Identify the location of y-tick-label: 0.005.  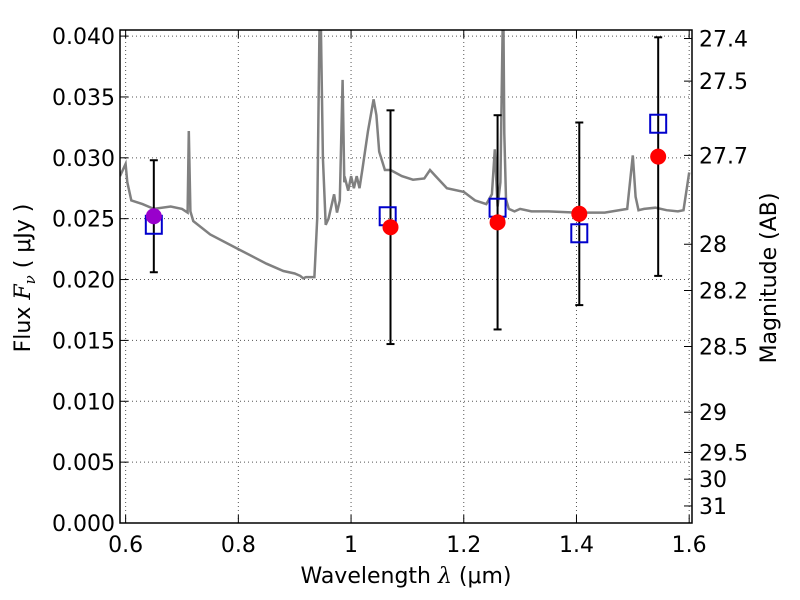
(83, 463).